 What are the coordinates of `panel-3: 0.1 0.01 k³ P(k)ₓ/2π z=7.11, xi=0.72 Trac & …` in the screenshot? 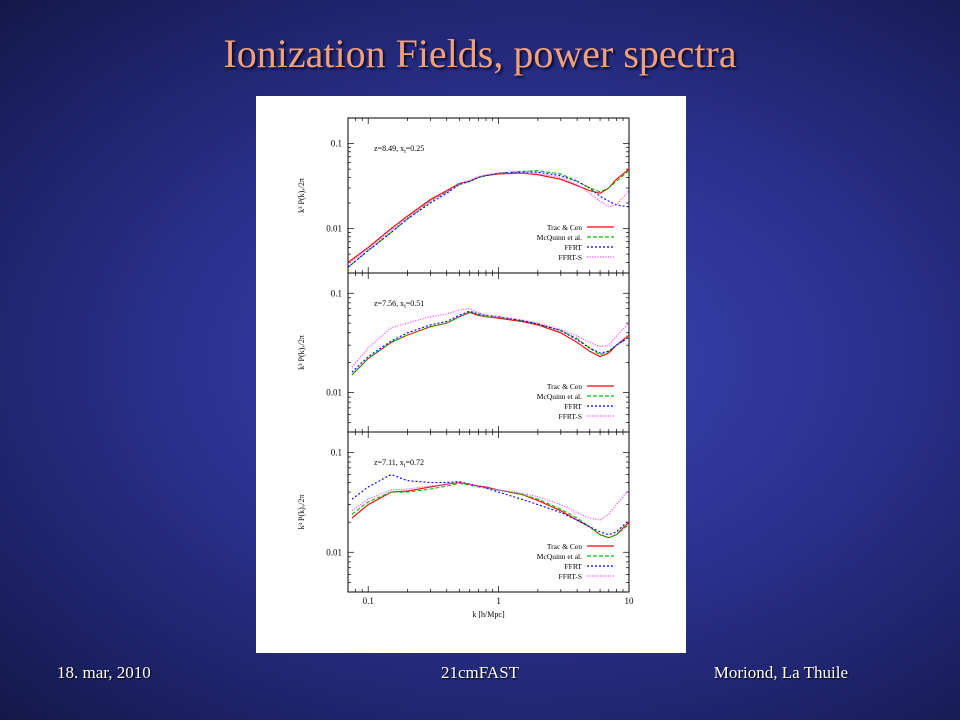 It's located at (466, 525).